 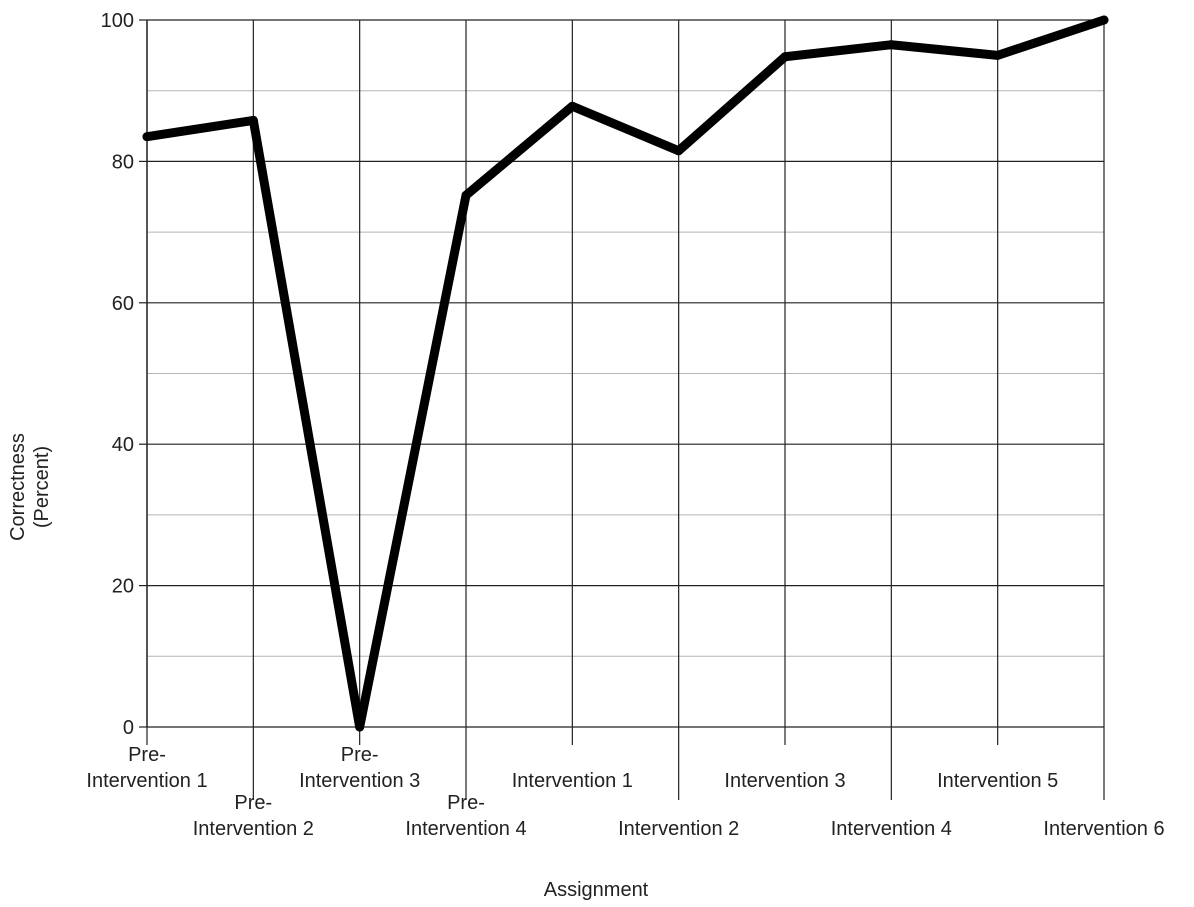 I want to click on y-tick-label: 80, so click(x=123, y=162).